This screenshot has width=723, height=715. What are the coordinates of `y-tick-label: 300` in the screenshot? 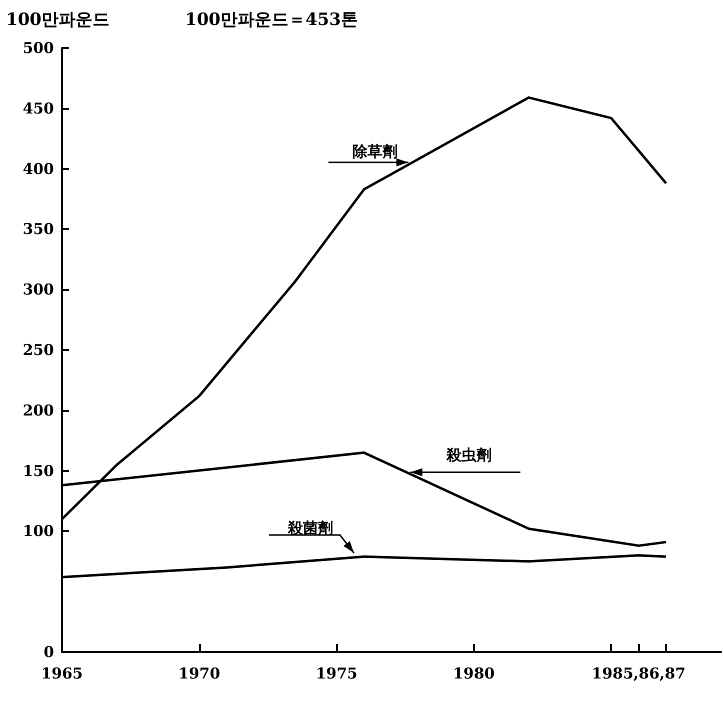 It's located at (38, 289).